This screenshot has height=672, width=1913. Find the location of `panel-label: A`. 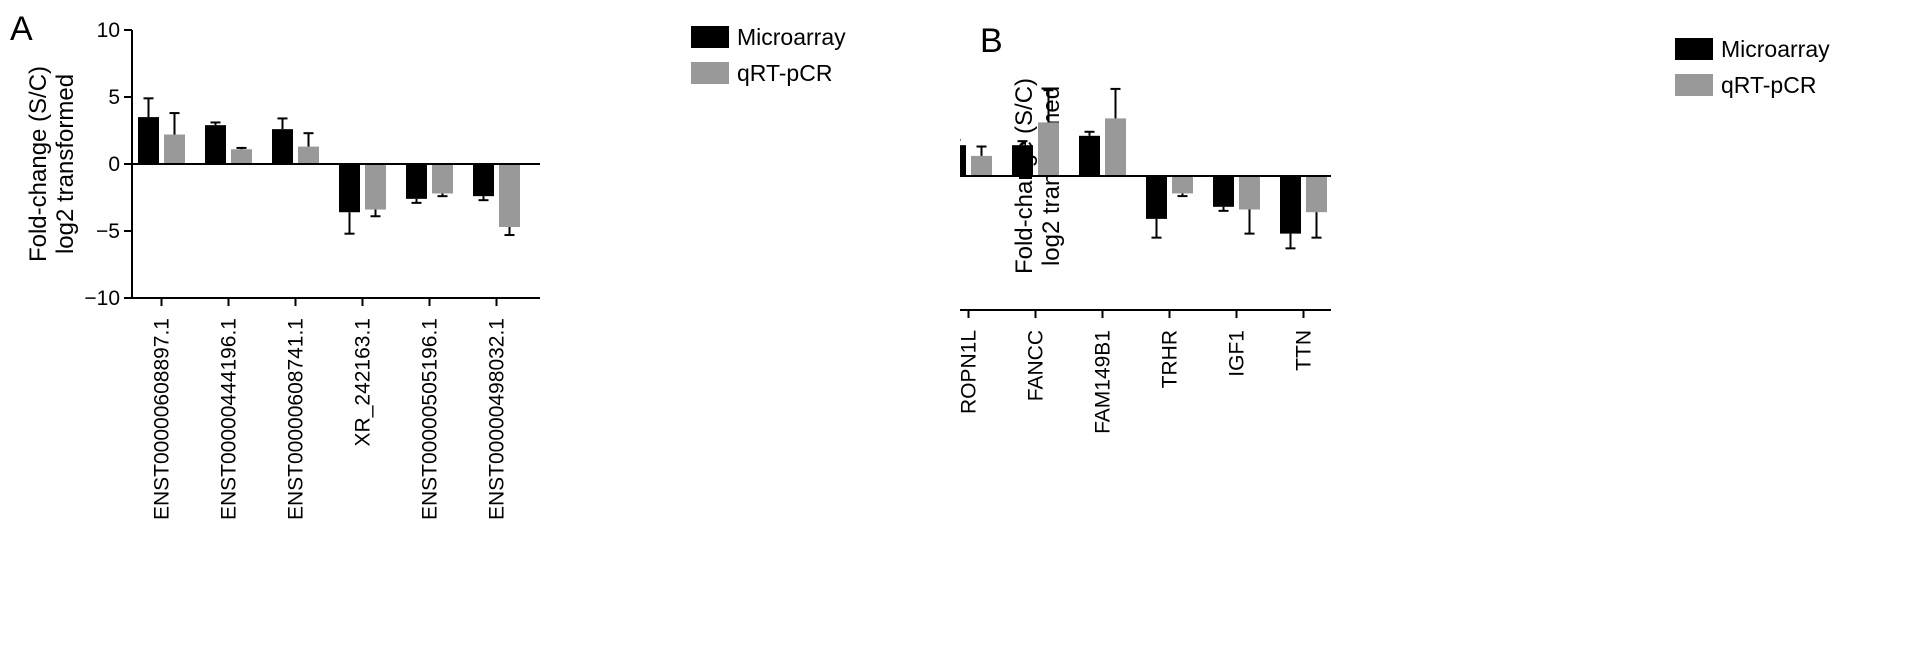

panel-label: A is located at coordinates (21, 29).